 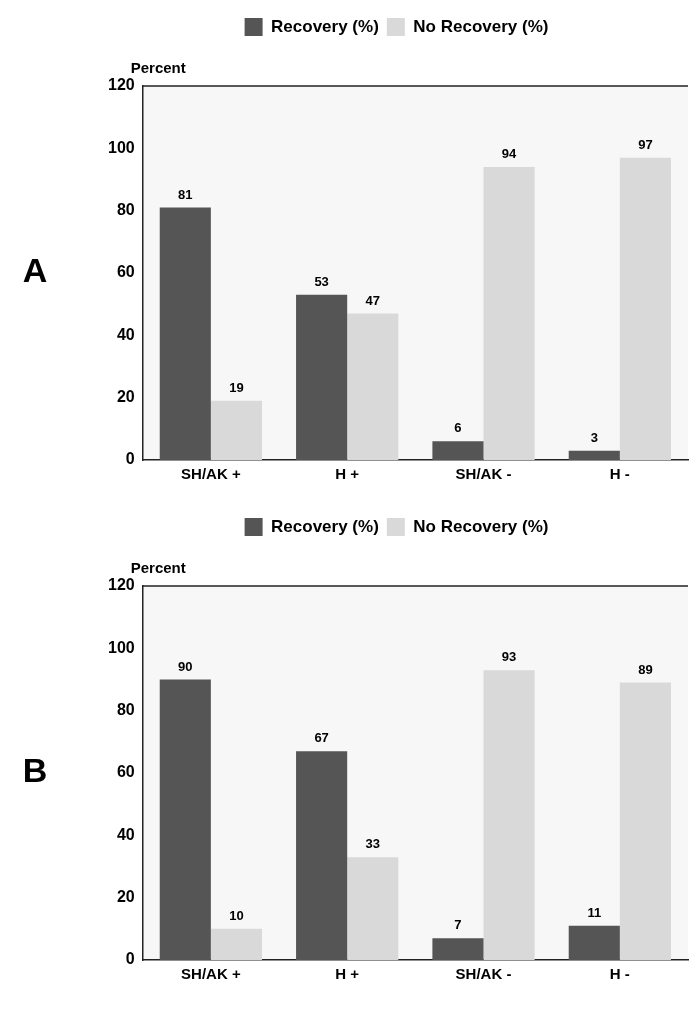 What do you see at coordinates (509, 154) in the screenshot?
I see `data-label: 94` at bounding box center [509, 154].